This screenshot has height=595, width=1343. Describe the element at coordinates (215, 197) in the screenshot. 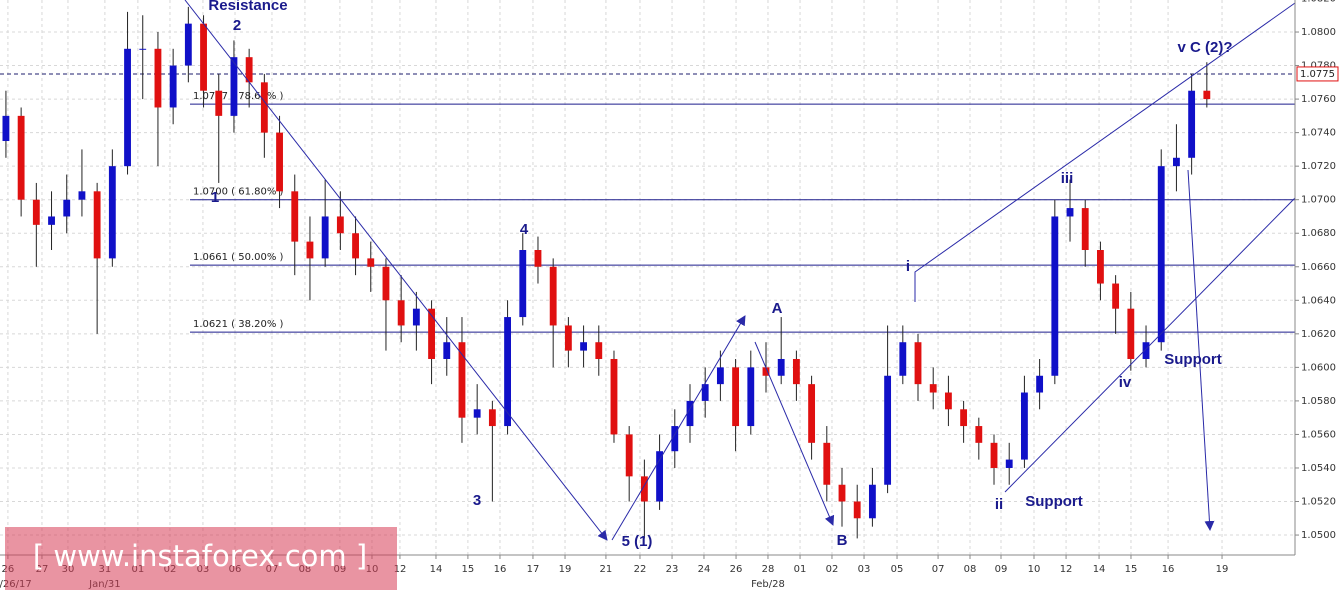

I see `annotation: 1` at that location.